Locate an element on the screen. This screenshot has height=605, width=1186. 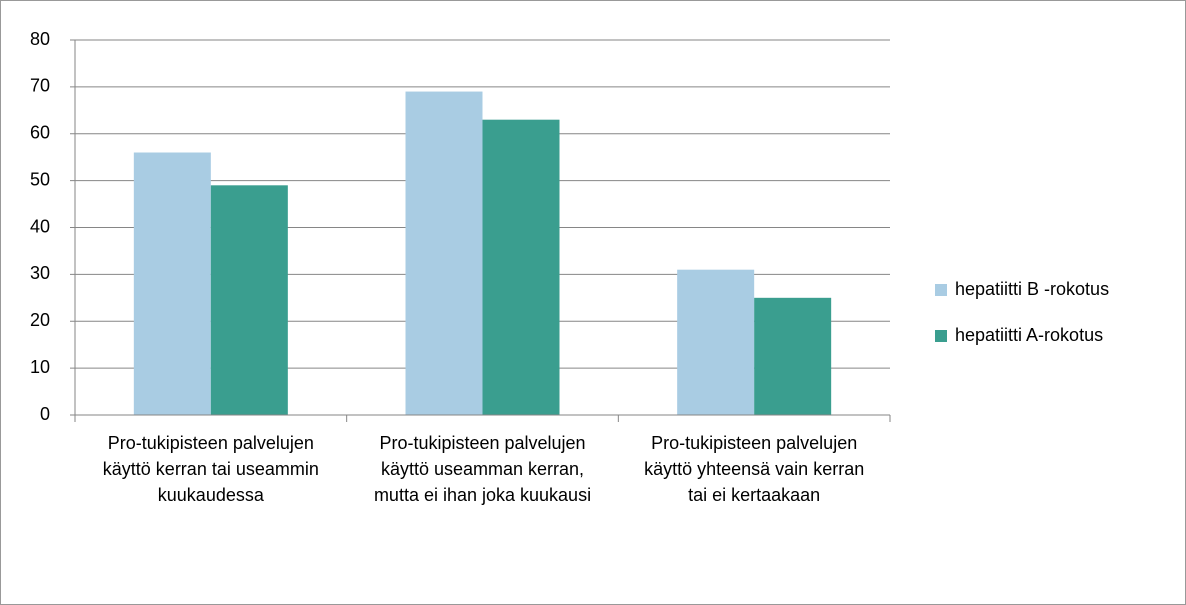
y-tick-label: 50 is located at coordinates (40, 179).